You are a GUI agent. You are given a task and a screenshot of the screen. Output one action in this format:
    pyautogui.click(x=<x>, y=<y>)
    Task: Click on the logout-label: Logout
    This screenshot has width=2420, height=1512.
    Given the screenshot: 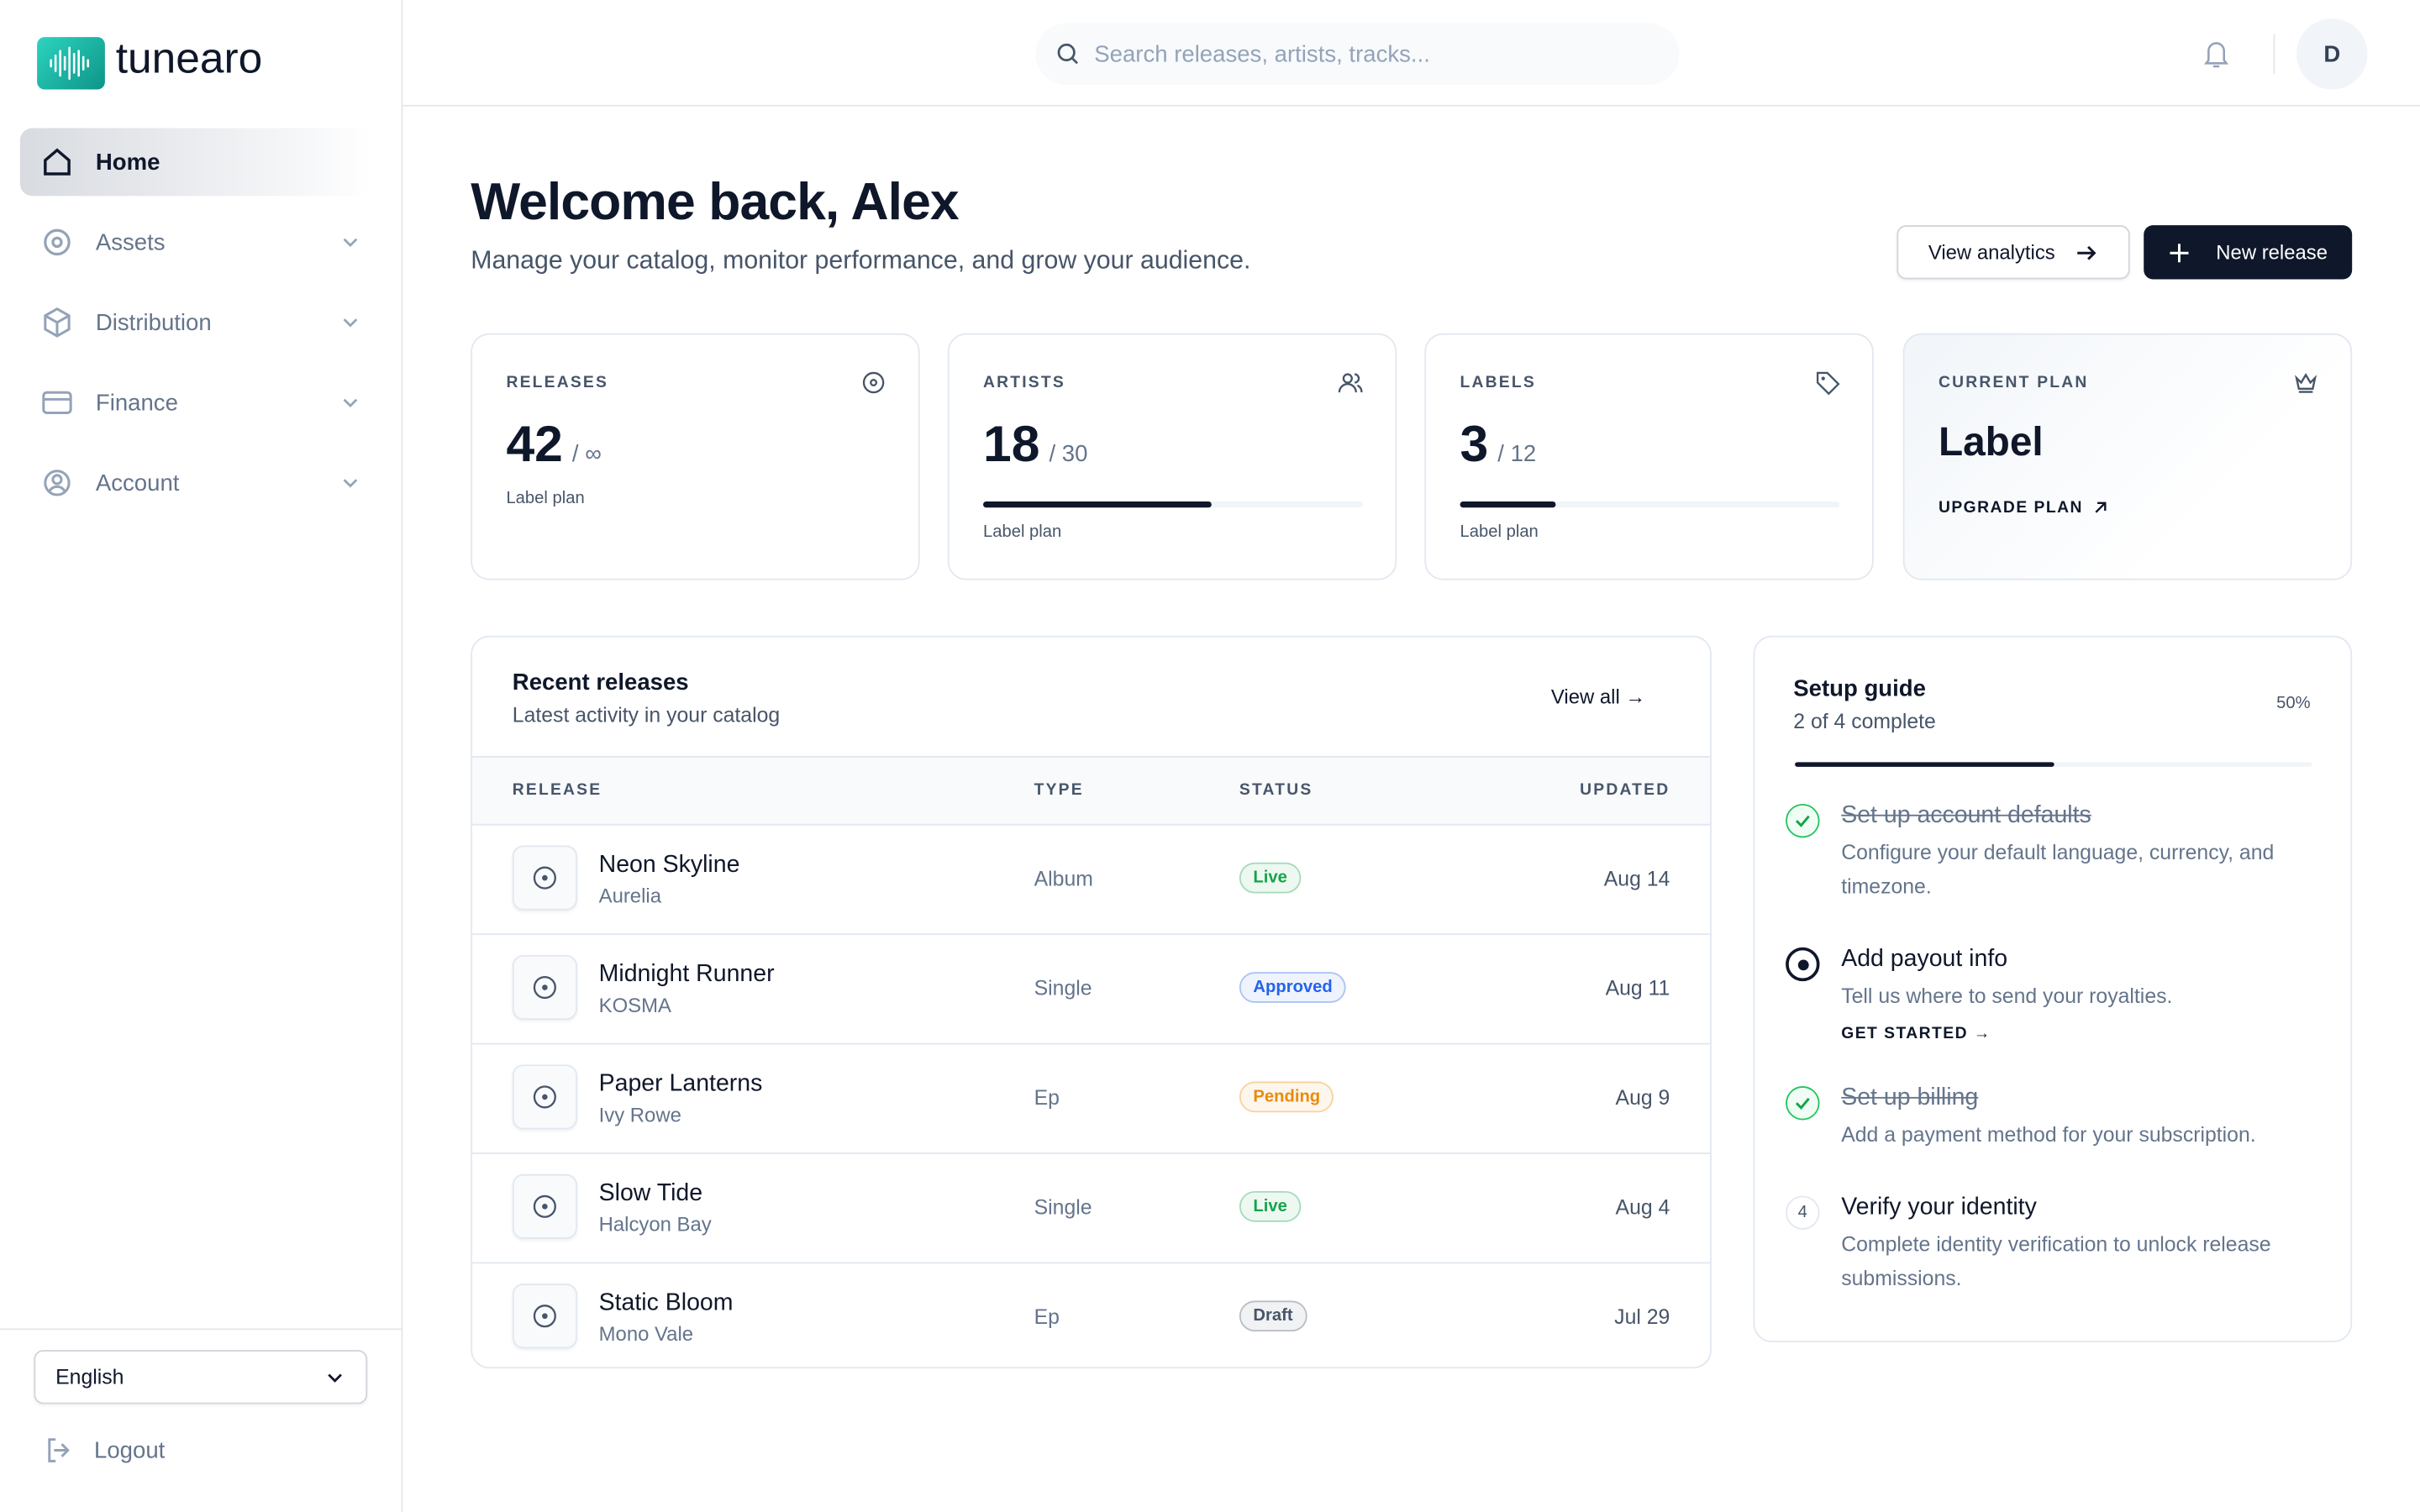 What is the action you would take?
    pyautogui.click(x=130, y=1450)
    